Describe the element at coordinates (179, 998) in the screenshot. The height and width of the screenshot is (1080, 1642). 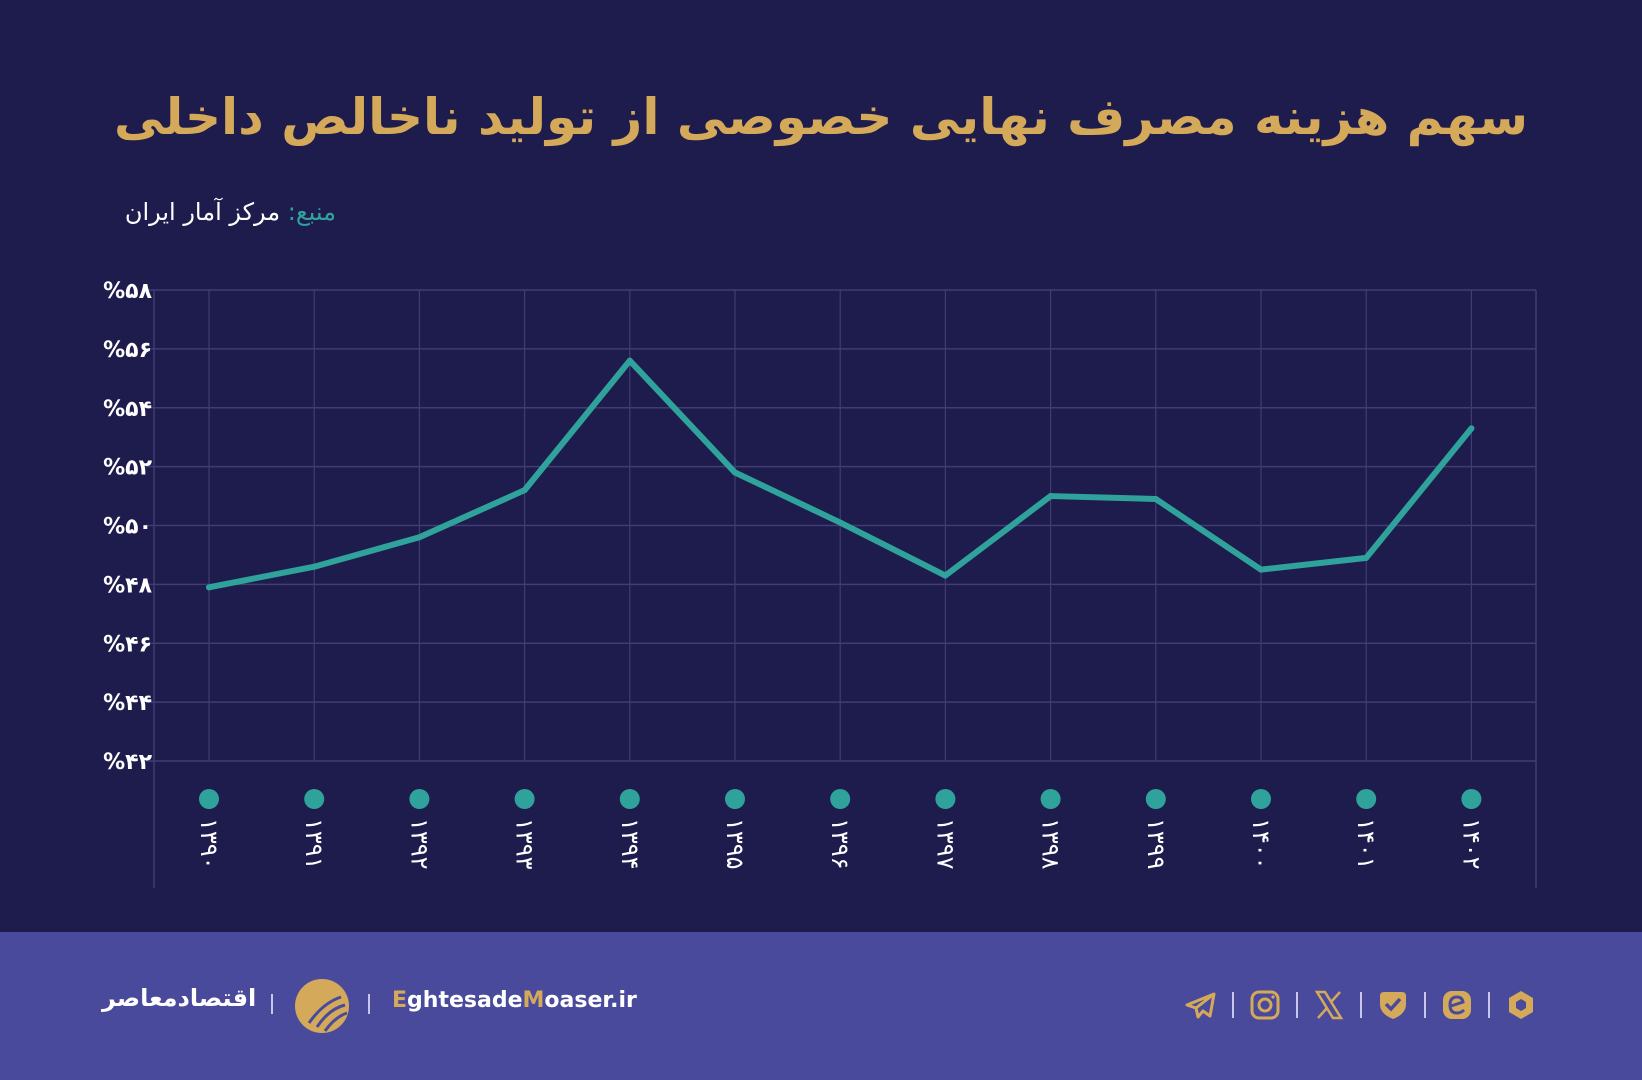
I see `brand-name: اقتصادمعاصر` at that location.